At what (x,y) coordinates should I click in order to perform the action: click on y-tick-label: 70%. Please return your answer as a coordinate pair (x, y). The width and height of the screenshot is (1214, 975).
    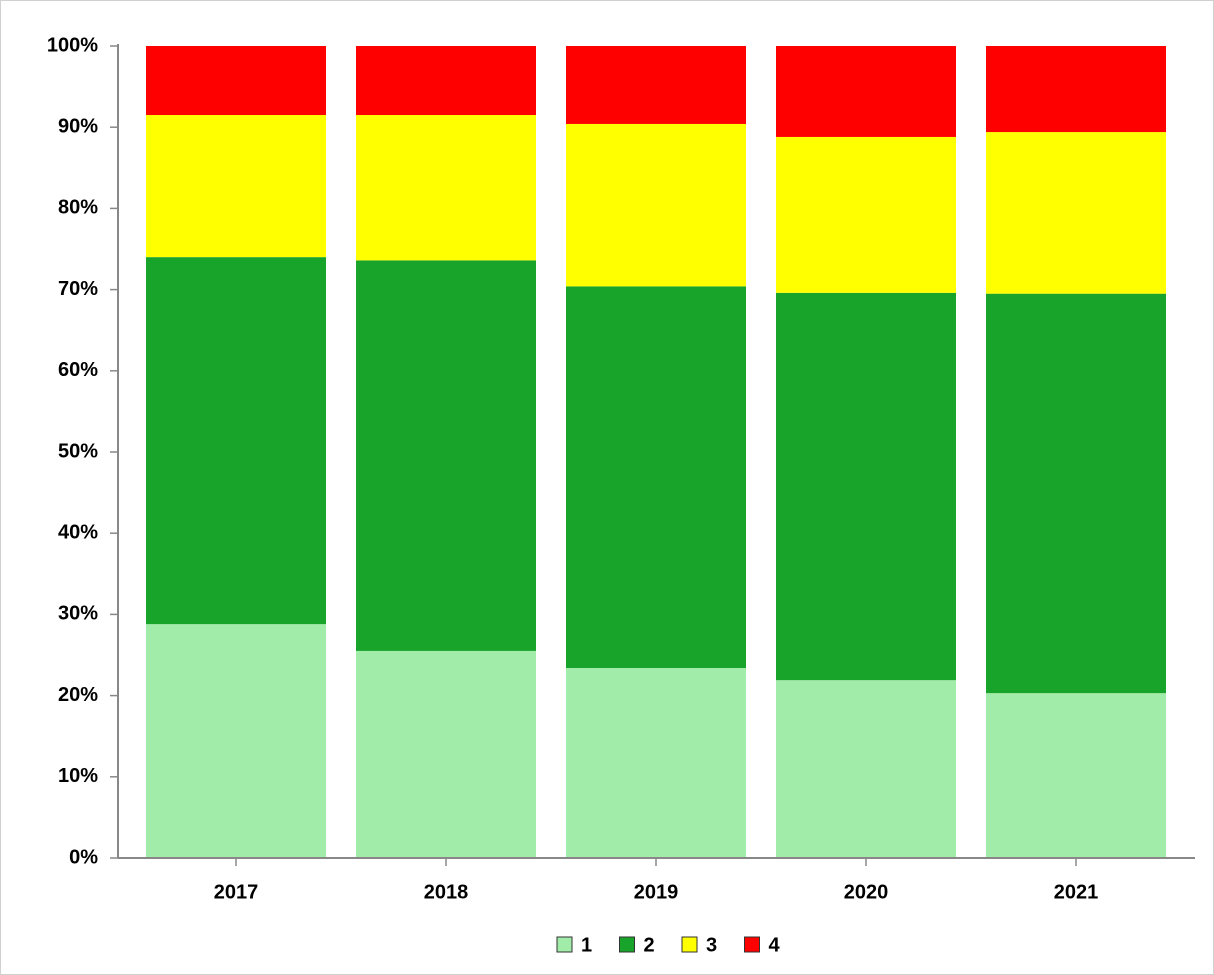
    Looking at the image, I should click on (78, 289).